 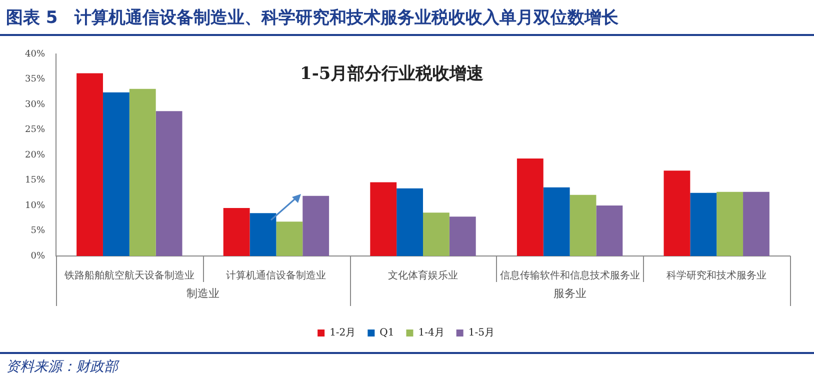 What do you see at coordinates (481, 333) in the screenshot?
I see `legend-label: 1-5月` at bounding box center [481, 333].